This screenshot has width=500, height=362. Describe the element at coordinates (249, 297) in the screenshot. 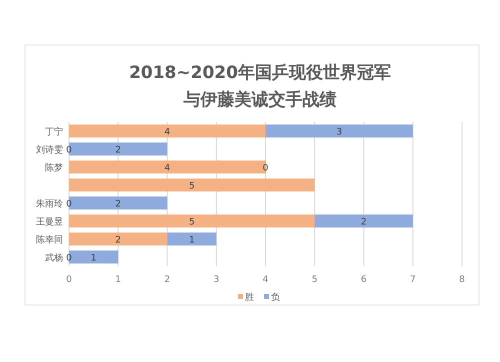

I see `legend-label: 胜` at that location.